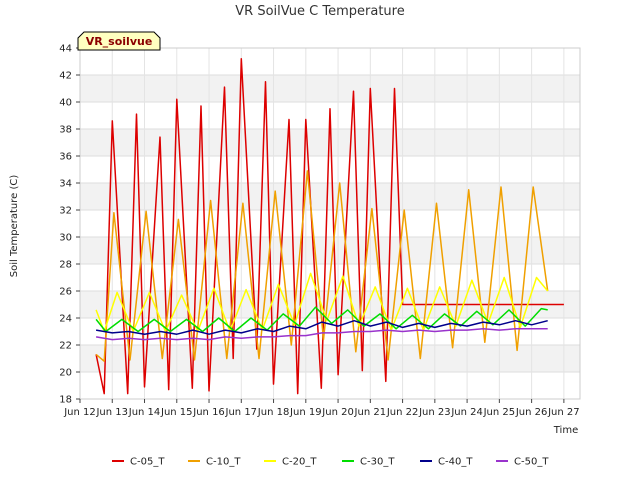 Image resolution: width=640 pixels, height=480 pixels. What do you see at coordinates (241, 412) in the screenshot?
I see `x-tick-label: Jun 17` at bounding box center [241, 412].